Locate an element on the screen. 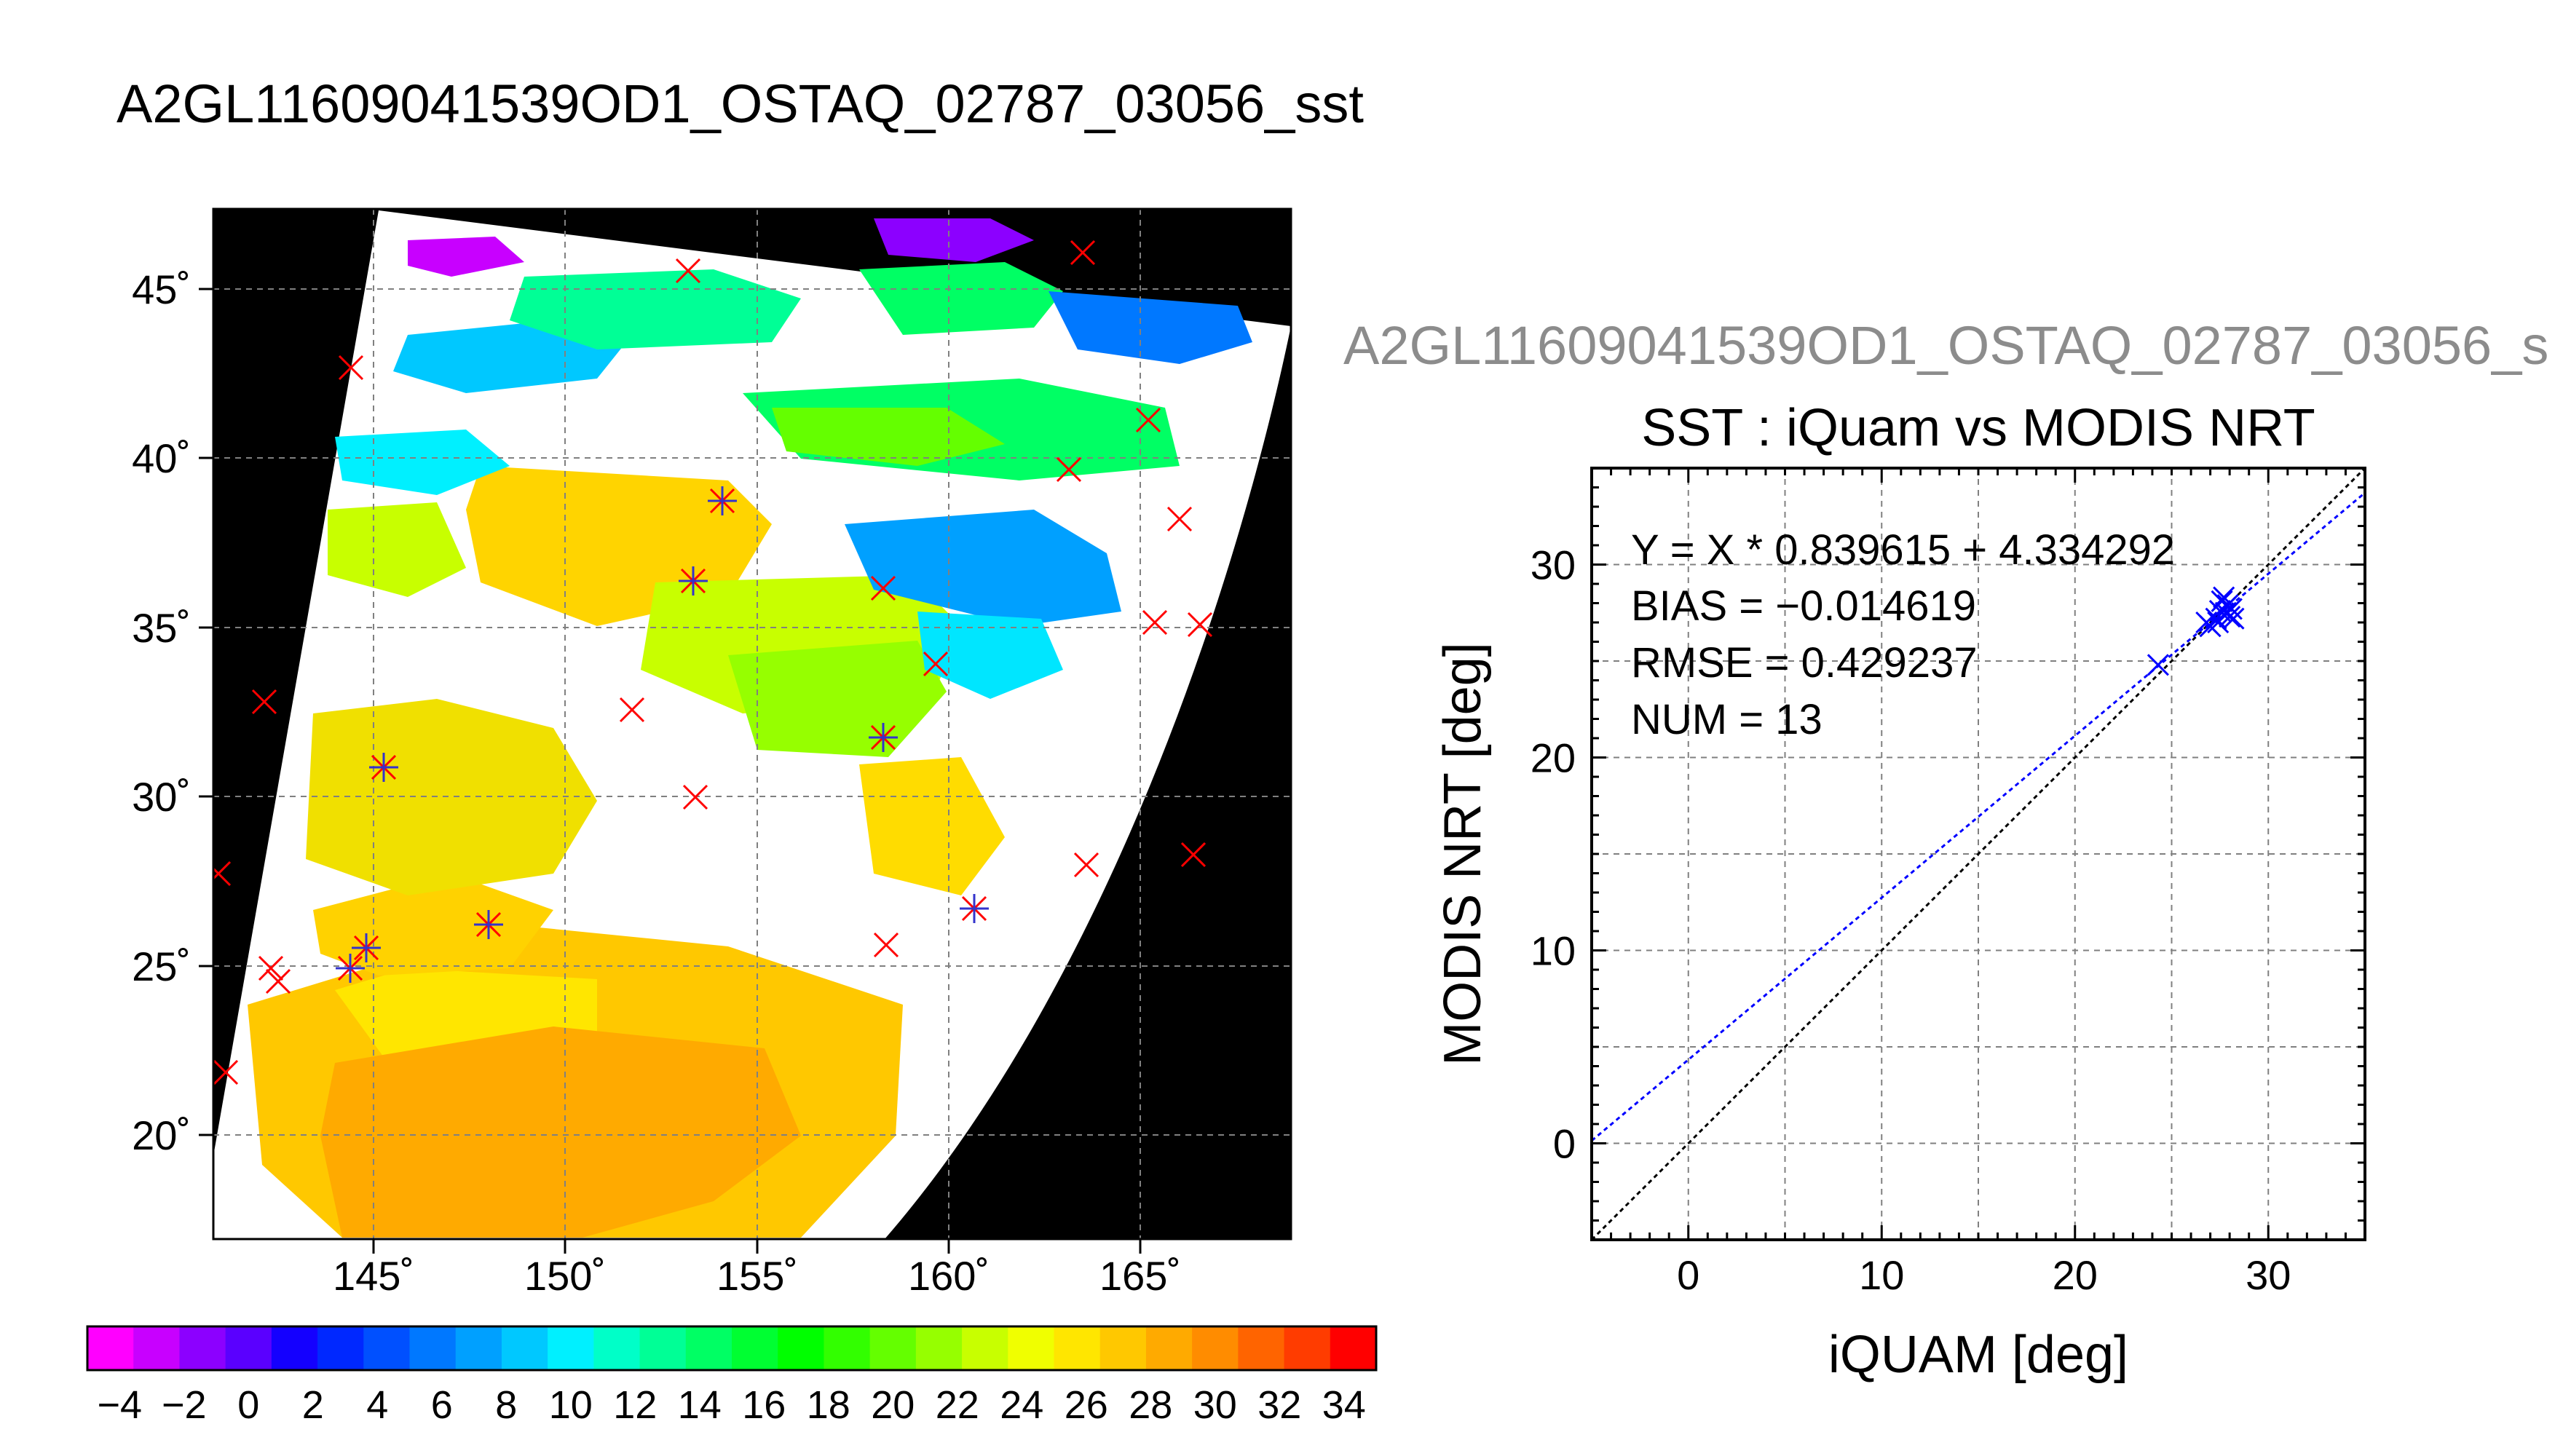 This screenshot has height=1456, width=2555. colorbar-tick-label: 28 is located at coordinates (1150, 1405).